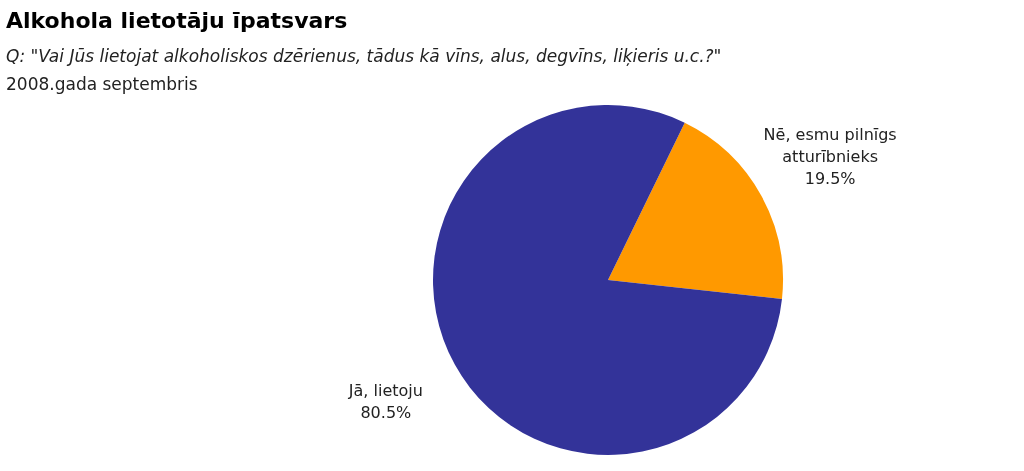  What do you see at coordinates (177, 20) in the screenshot?
I see `chart-title: Alkohola lietotāju īpatsvars` at bounding box center [177, 20].